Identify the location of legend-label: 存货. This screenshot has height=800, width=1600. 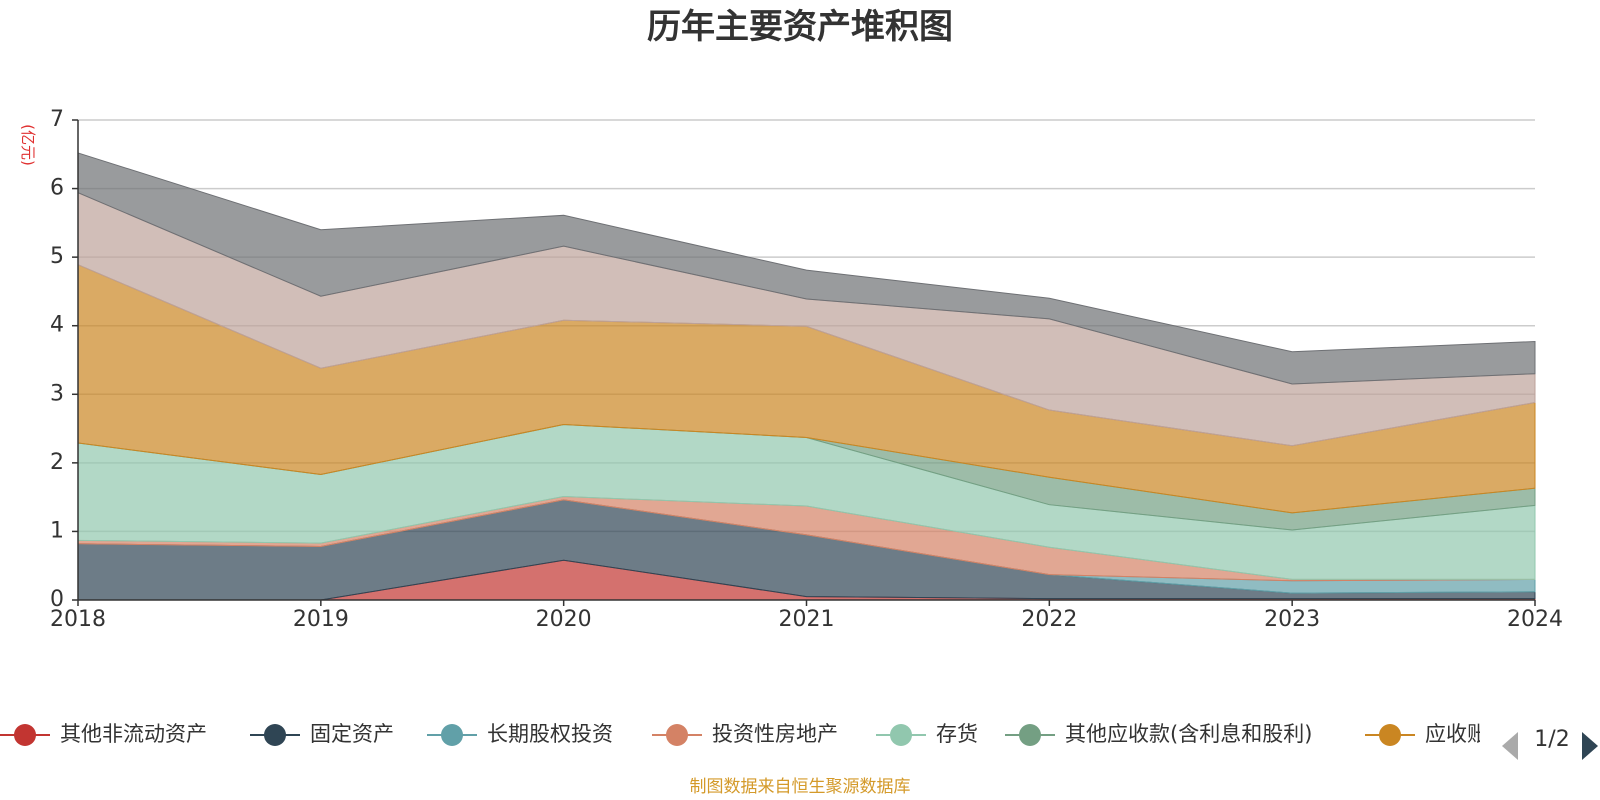
(957, 734).